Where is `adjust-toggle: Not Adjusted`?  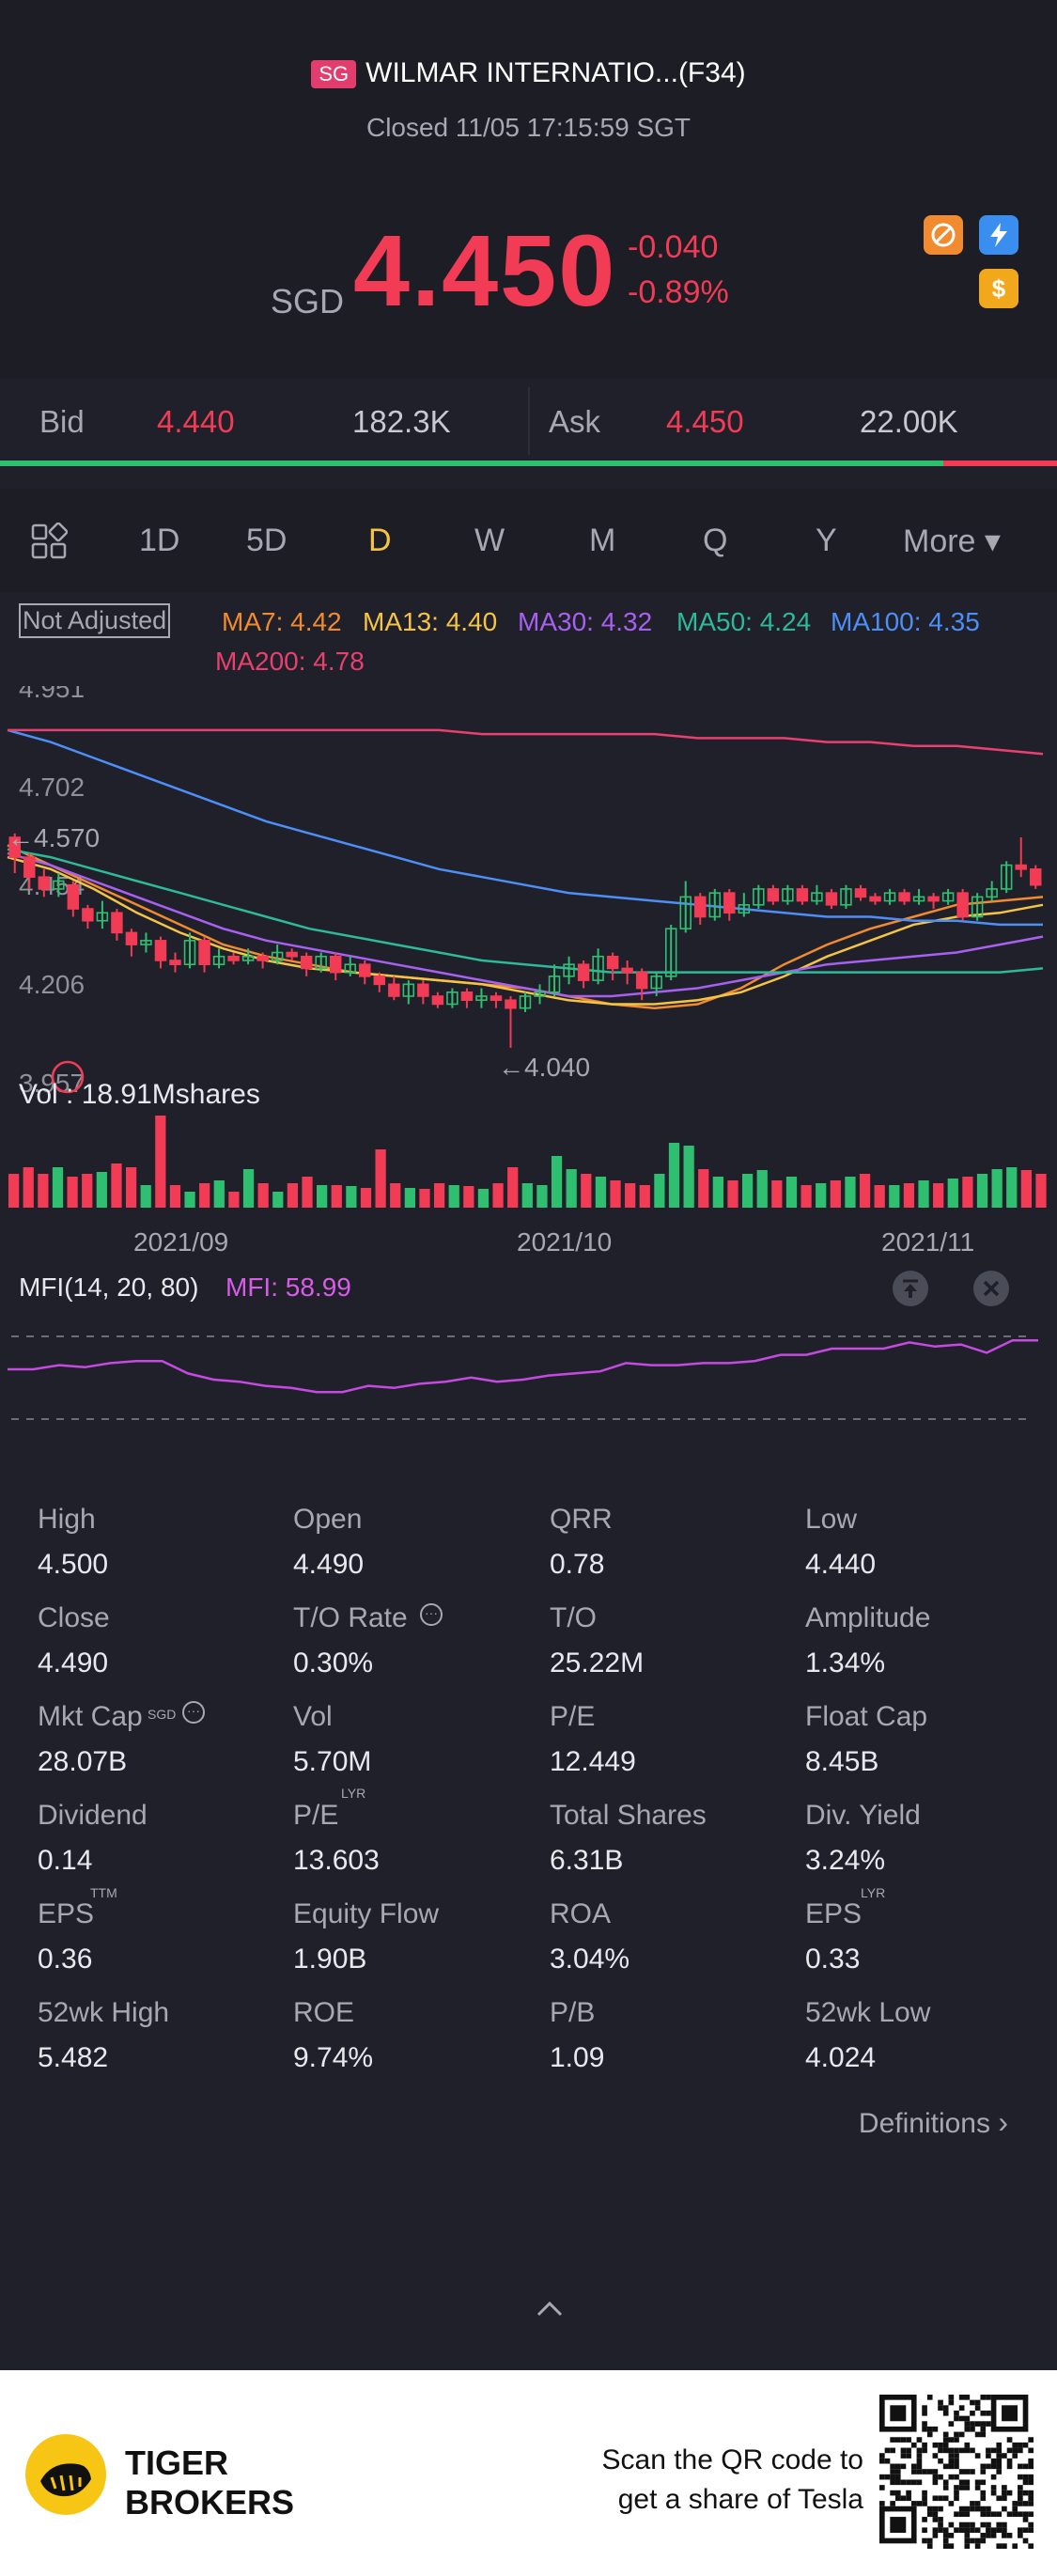 adjust-toggle: Not Adjusted is located at coordinates (95, 620).